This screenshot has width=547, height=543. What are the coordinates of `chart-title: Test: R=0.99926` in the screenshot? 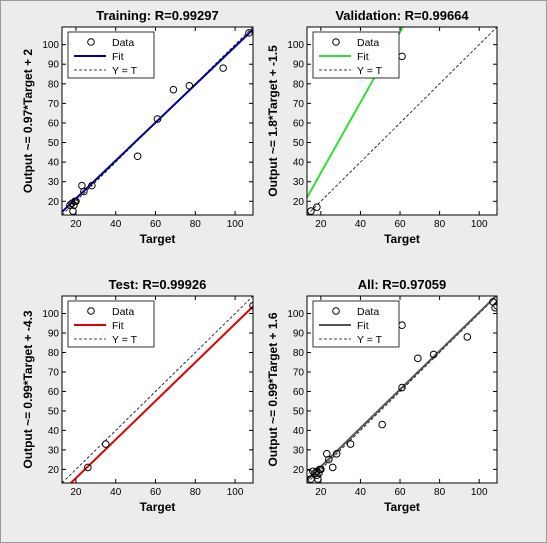 It's located at (158, 284).